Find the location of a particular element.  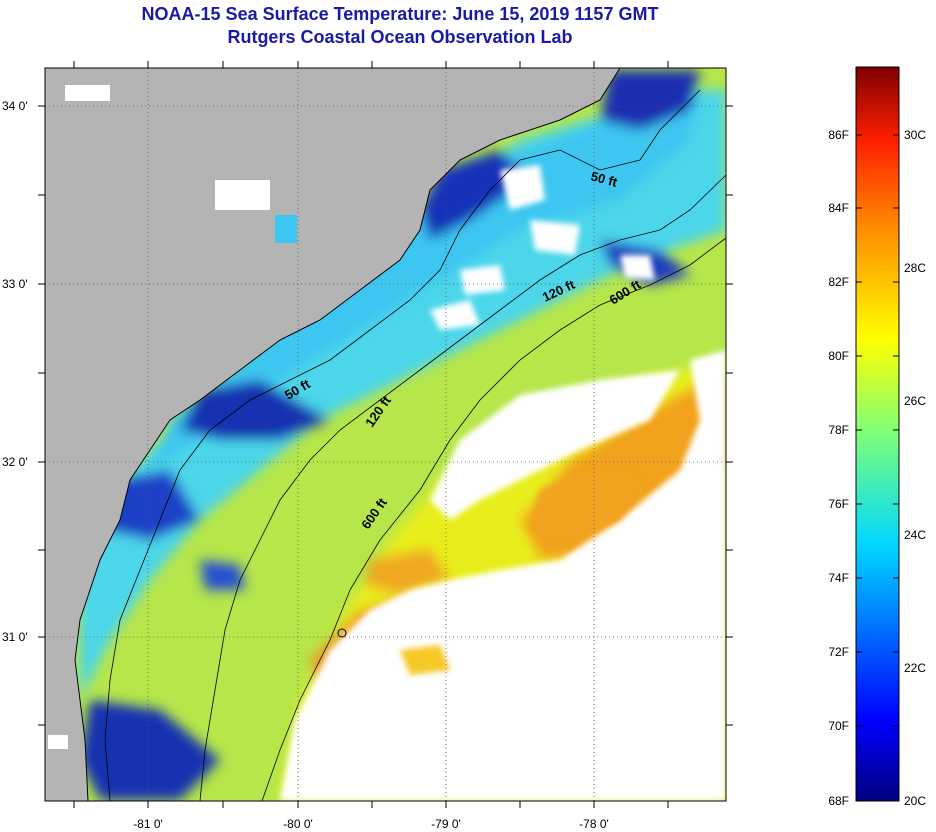

lon-label-81: -81 0' is located at coordinates (148, 824).